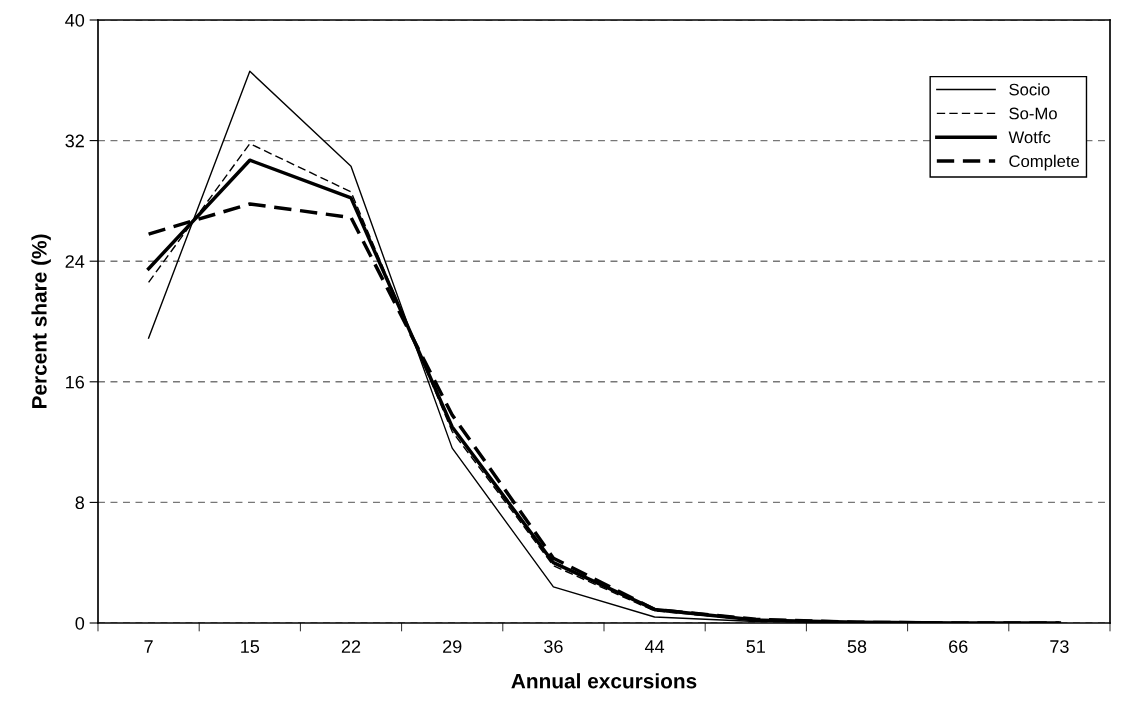  What do you see at coordinates (75, 382) in the screenshot?
I see `y-tick-label: 16` at bounding box center [75, 382].